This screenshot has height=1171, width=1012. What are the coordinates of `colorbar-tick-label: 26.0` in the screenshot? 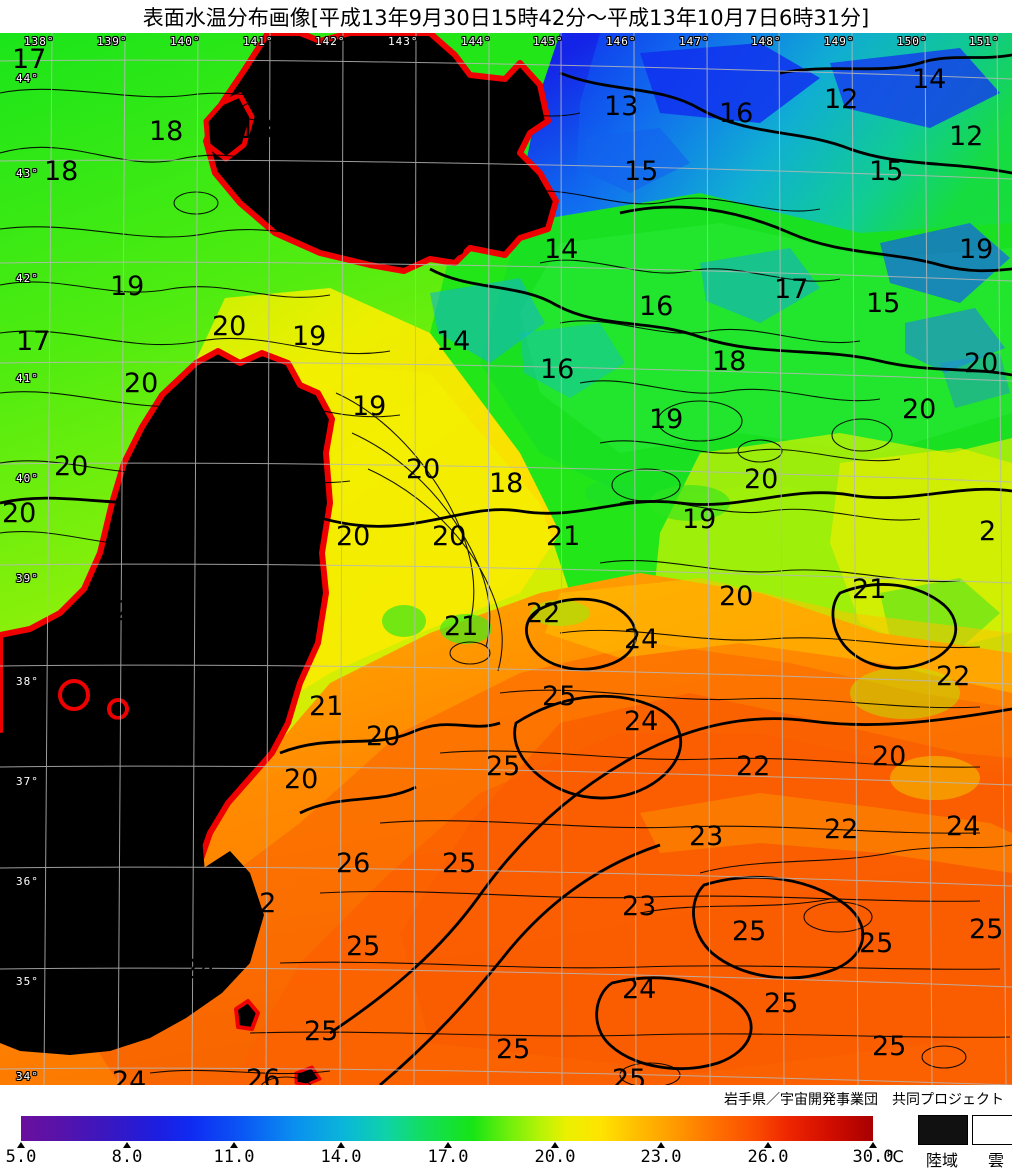 It's located at (768, 1157).